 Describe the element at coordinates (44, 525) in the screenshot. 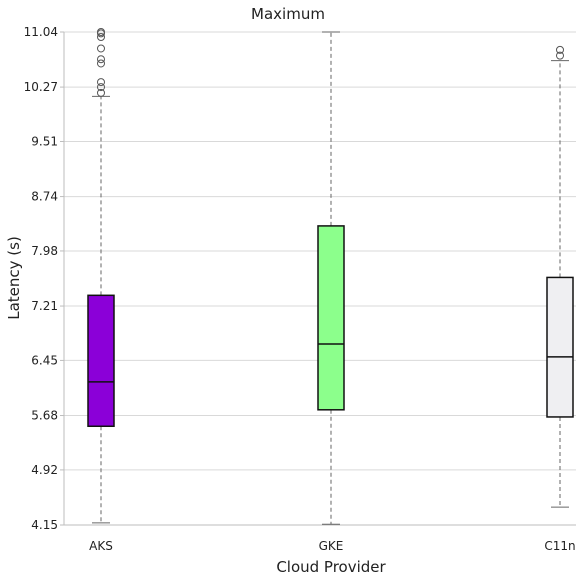

I see `y-tick-label: 4.15` at that location.